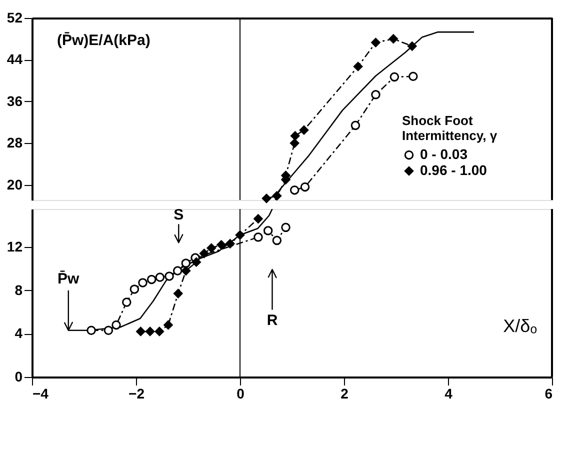 Image resolution: width=579 pixels, height=453 pixels. Describe the element at coordinates (136, 394) in the screenshot. I see `x-tick-label: −2` at that location.